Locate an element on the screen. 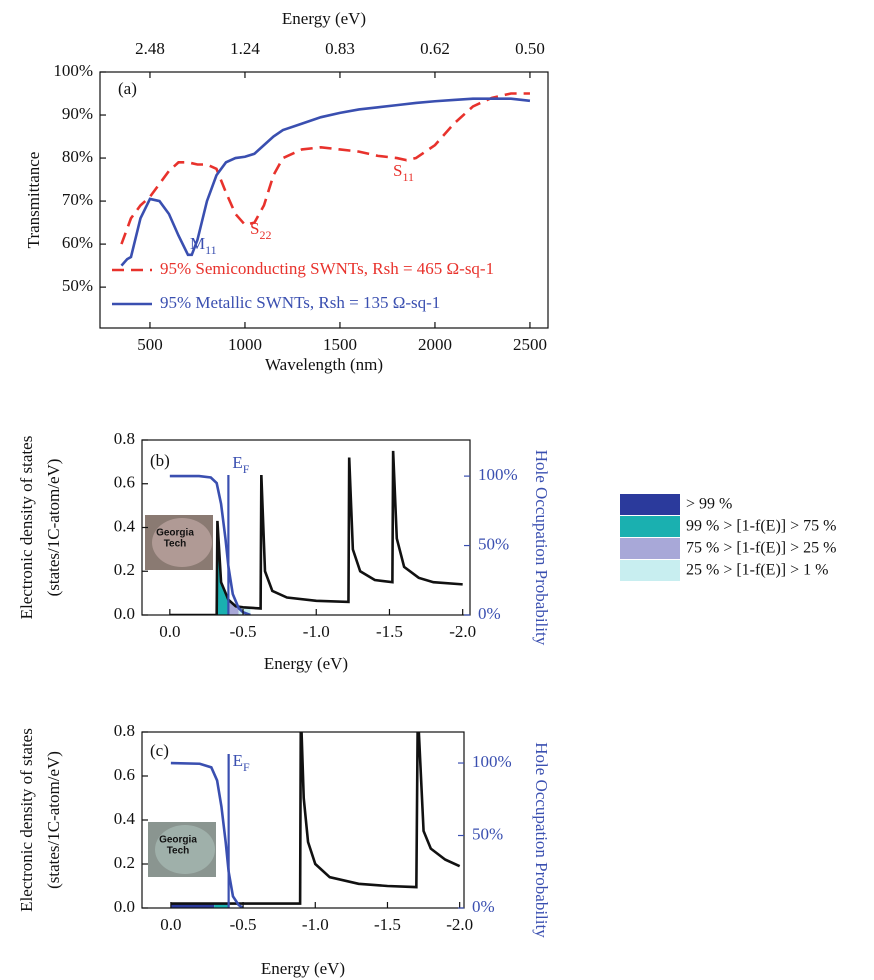 The image size is (874, 980). legend-label: 75 % > [1-f(E)] > 25 % is located at coordinates (761, 548).